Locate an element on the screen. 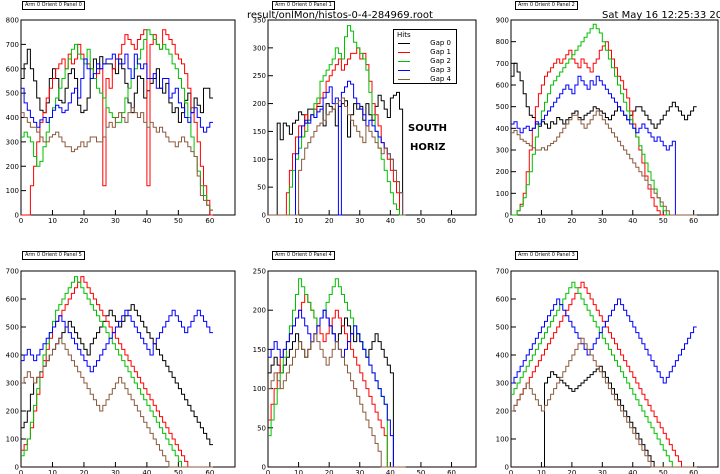 This screenshot has height=474, width=720. panel-title-4: Arm 0 Orient 0 Panel 4 is located at coordinates (303, 255).